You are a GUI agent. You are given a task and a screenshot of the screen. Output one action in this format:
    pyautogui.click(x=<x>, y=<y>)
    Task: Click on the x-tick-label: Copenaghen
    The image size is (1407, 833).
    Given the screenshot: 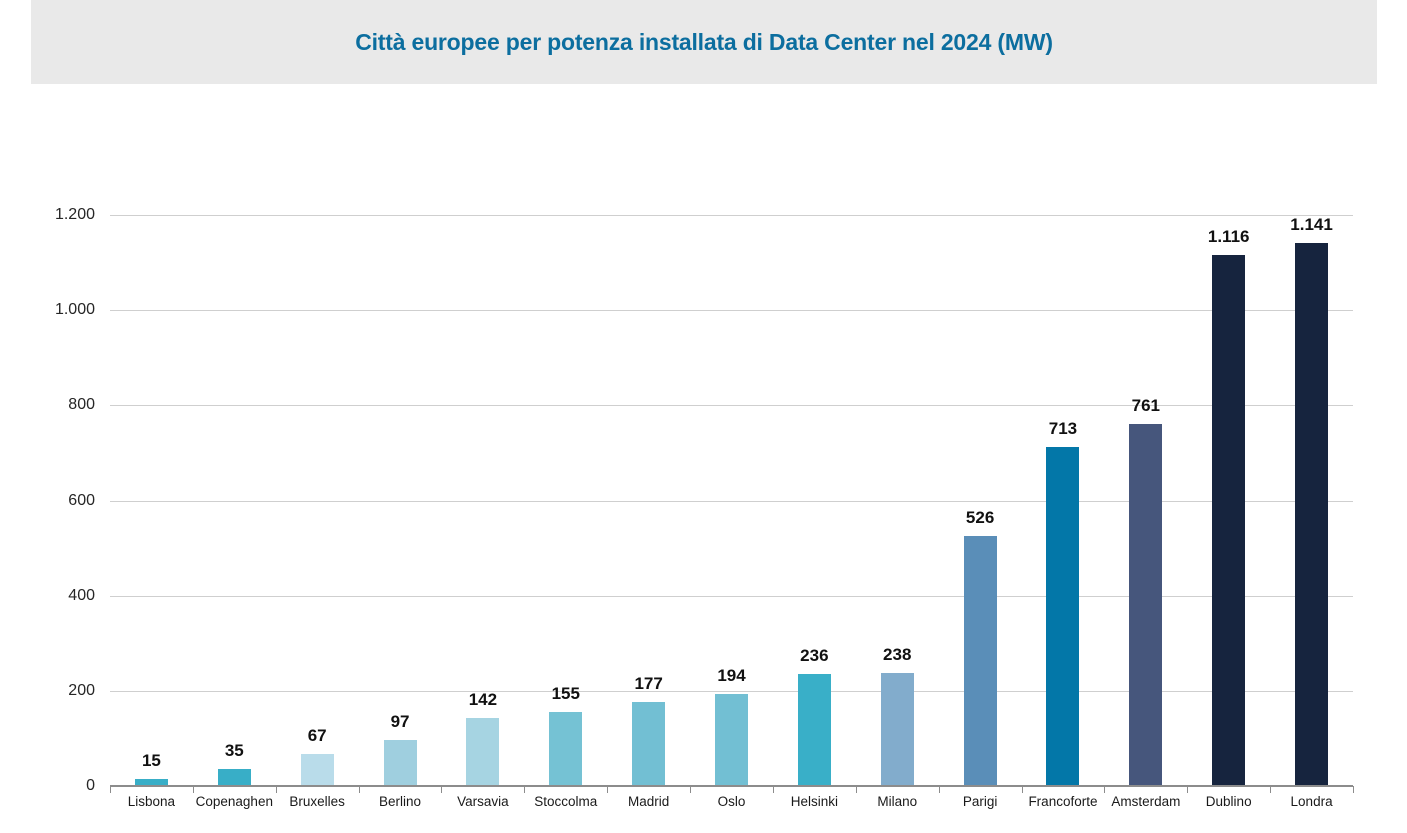 What is the action you would take?
    pyautogui.click(x=234, y=801)
    